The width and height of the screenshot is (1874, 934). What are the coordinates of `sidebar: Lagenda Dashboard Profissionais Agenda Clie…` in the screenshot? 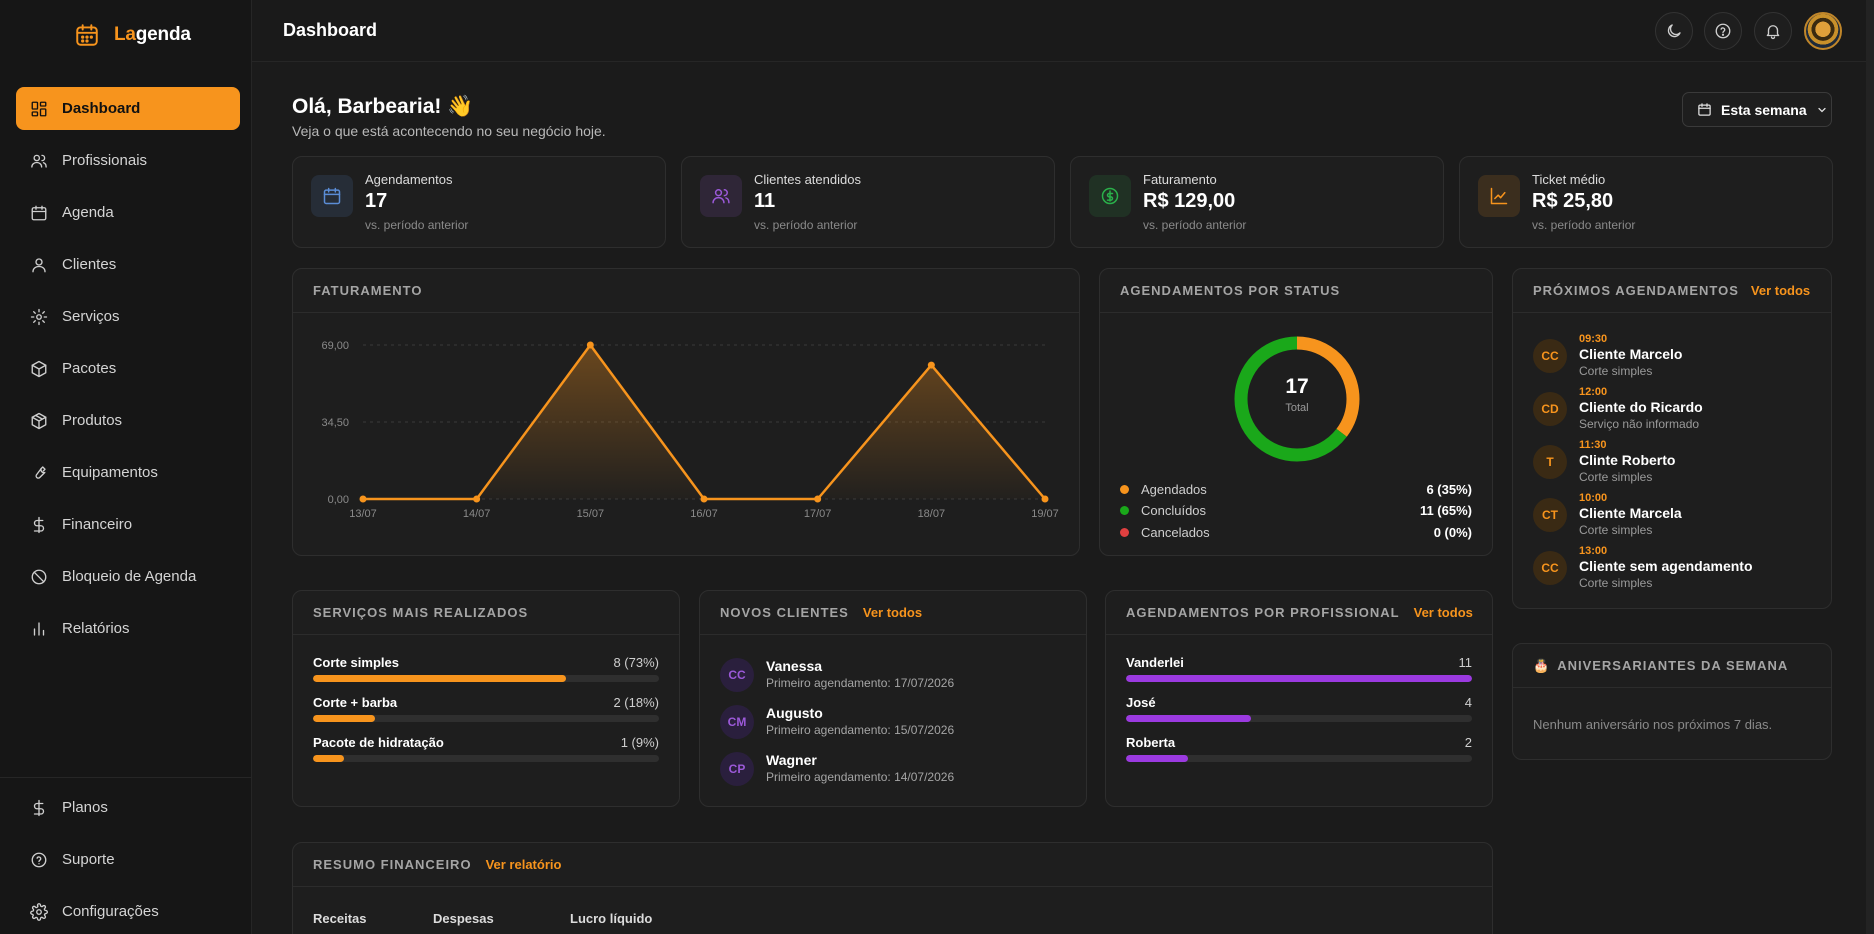 It's located at (126, 467).